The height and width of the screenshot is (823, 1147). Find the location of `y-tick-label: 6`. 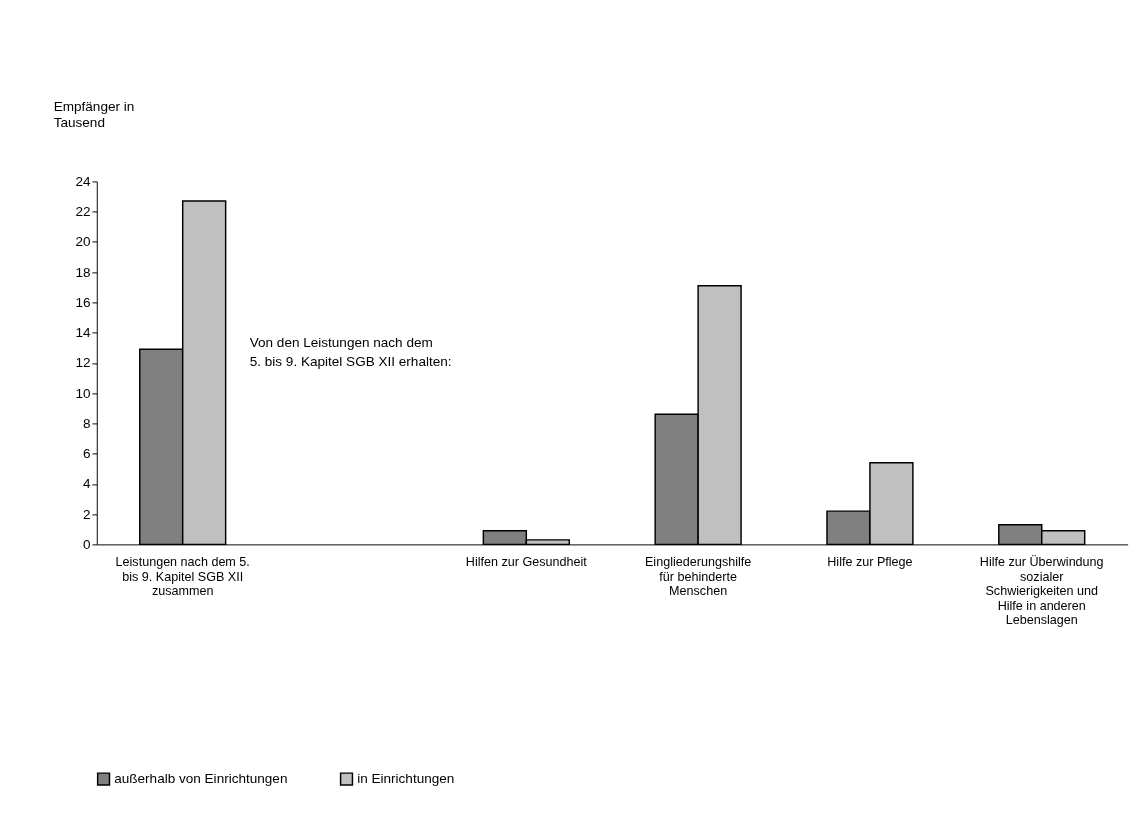

y-tick-label: 6 is located at coordinates (86, 454).